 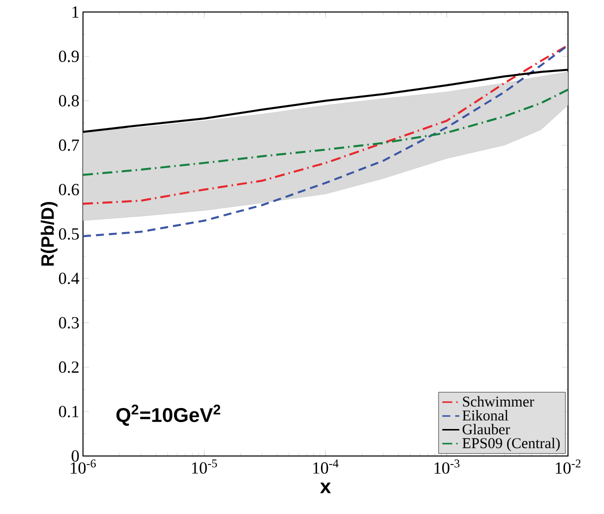 What do you see at coordinates (68, 323) in the screenshot?
I see `y-tick-label: 0.3` at bounding box center [68, 323].